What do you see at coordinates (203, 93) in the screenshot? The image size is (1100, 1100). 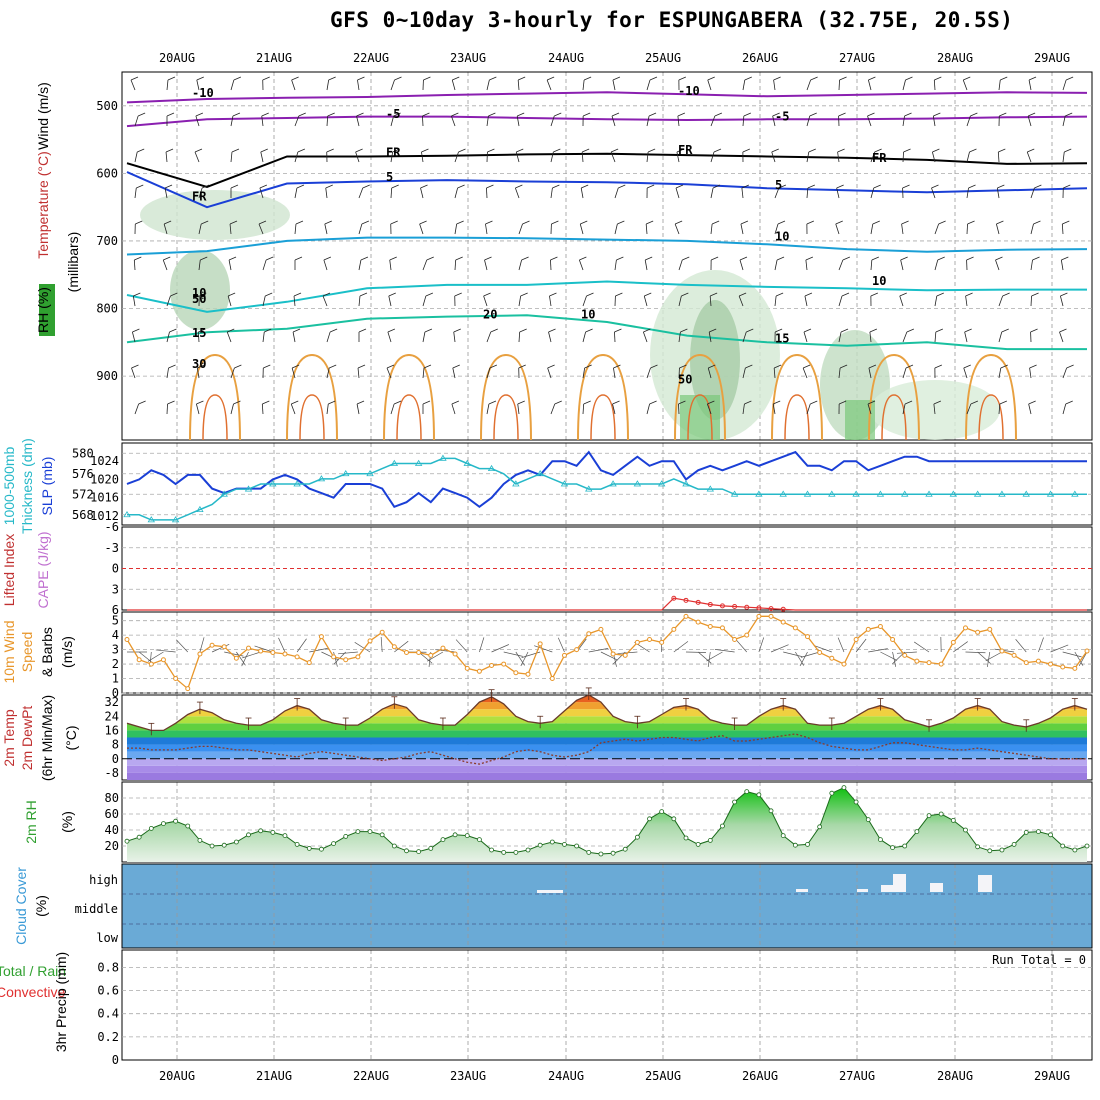 I see `isotherm-label: -10` at bounding box center [203, 93].